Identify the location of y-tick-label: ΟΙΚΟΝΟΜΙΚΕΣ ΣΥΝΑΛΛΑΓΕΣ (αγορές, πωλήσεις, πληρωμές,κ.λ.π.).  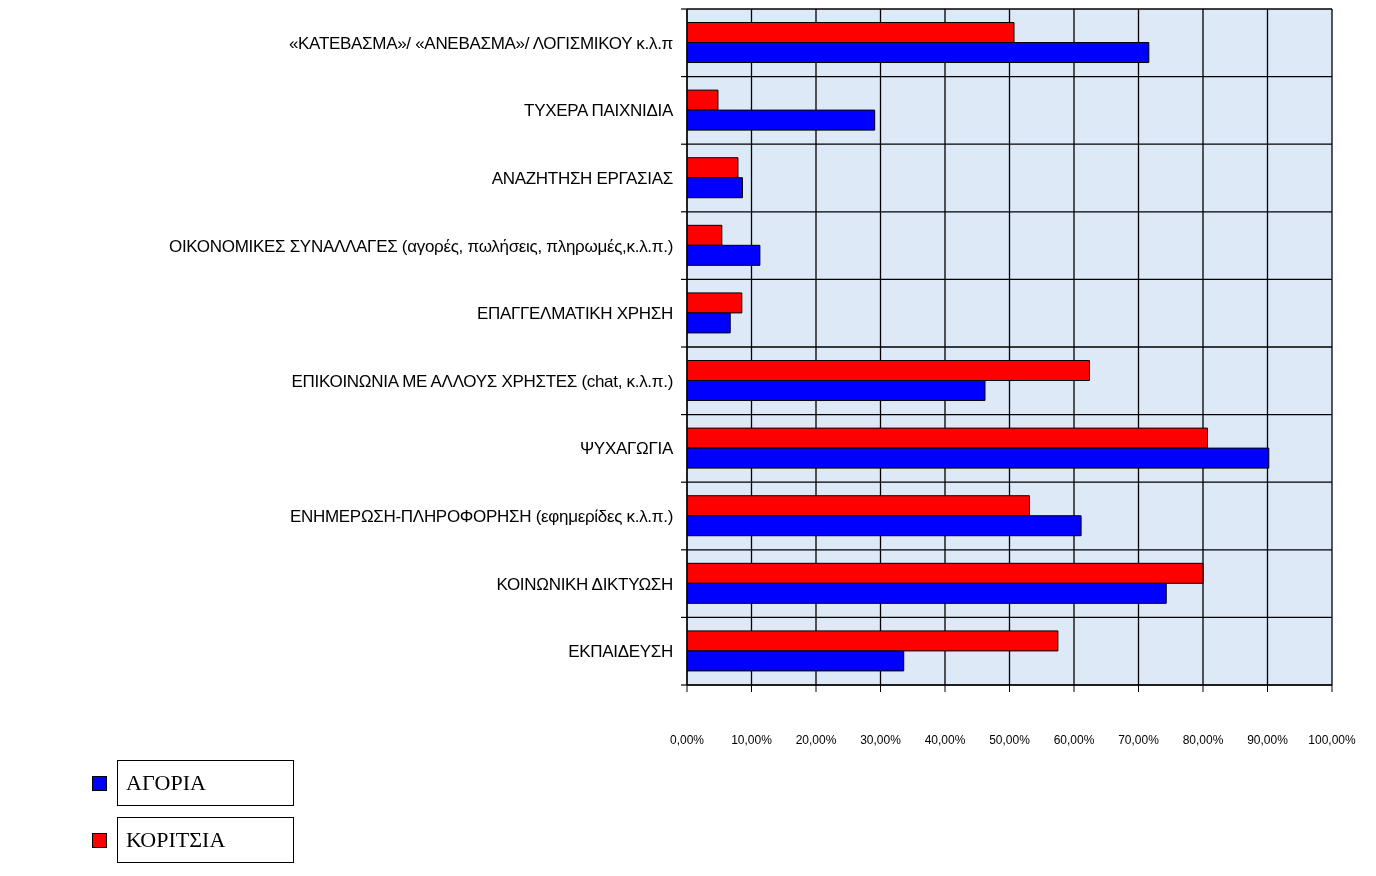
(420, 246).